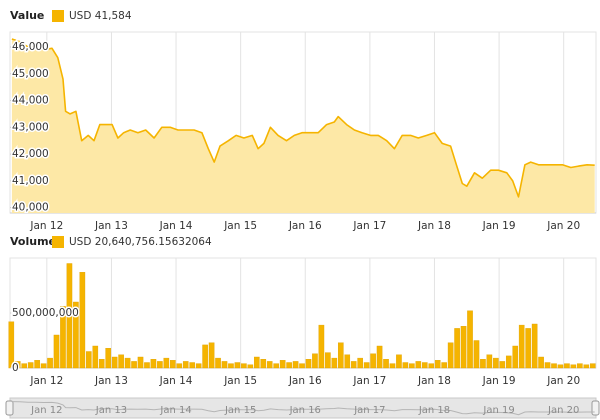 Image resolution: width=600 pixels, height=420 pixels. Describe the element at coordinates (46, 410) in the screenshot. I see `navigator-label: Jan 12` at that location.